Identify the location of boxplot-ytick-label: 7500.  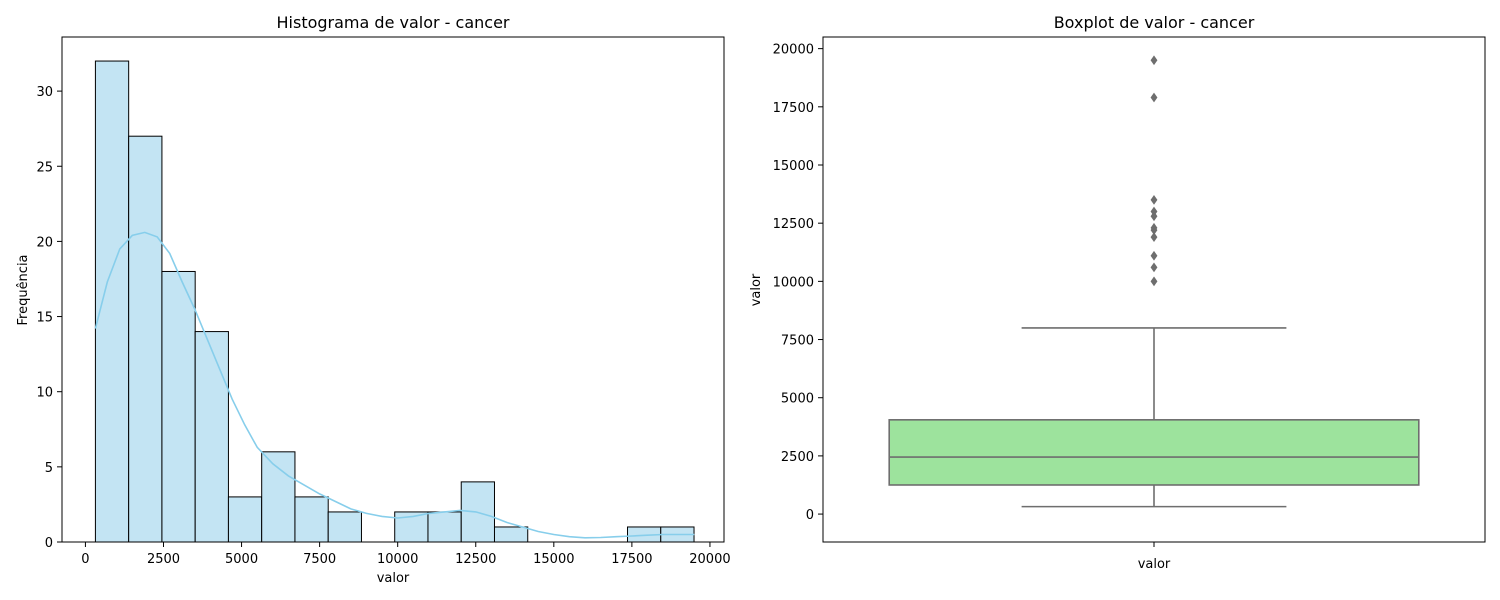
(797, 341).